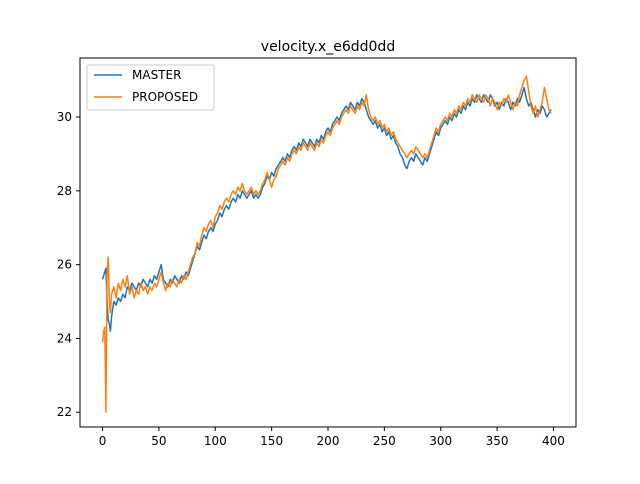 The width and height of the screenshot is (640, 484). What do you see at coordinates (328, 441) in the screenshot?
I see `x-tick-label: 200` at bounding box center [328, 441].